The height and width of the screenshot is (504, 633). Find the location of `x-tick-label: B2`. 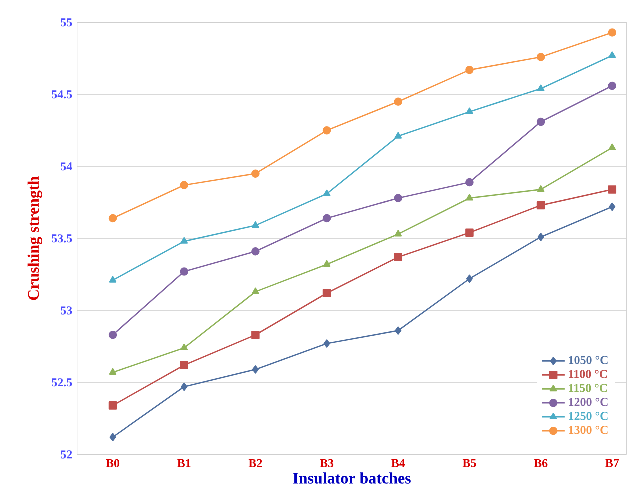

x-tick-label: B2 is located at coordinates (255, 463).